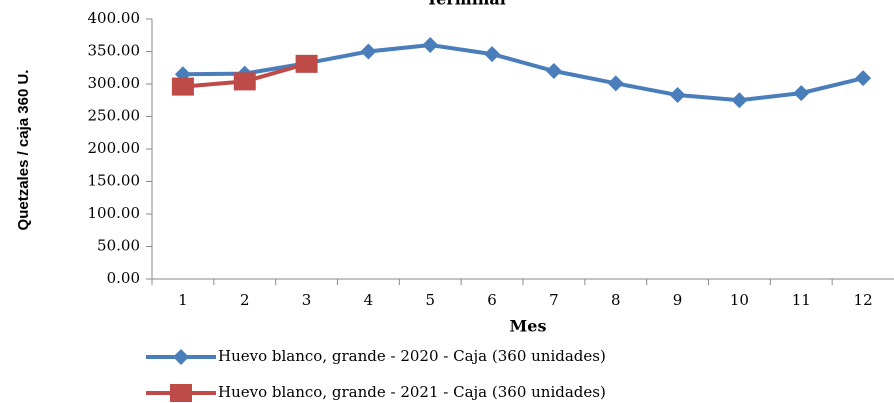  I want to click on y-axis-title: Quetzales / caja 360 U., so click(23, 150).